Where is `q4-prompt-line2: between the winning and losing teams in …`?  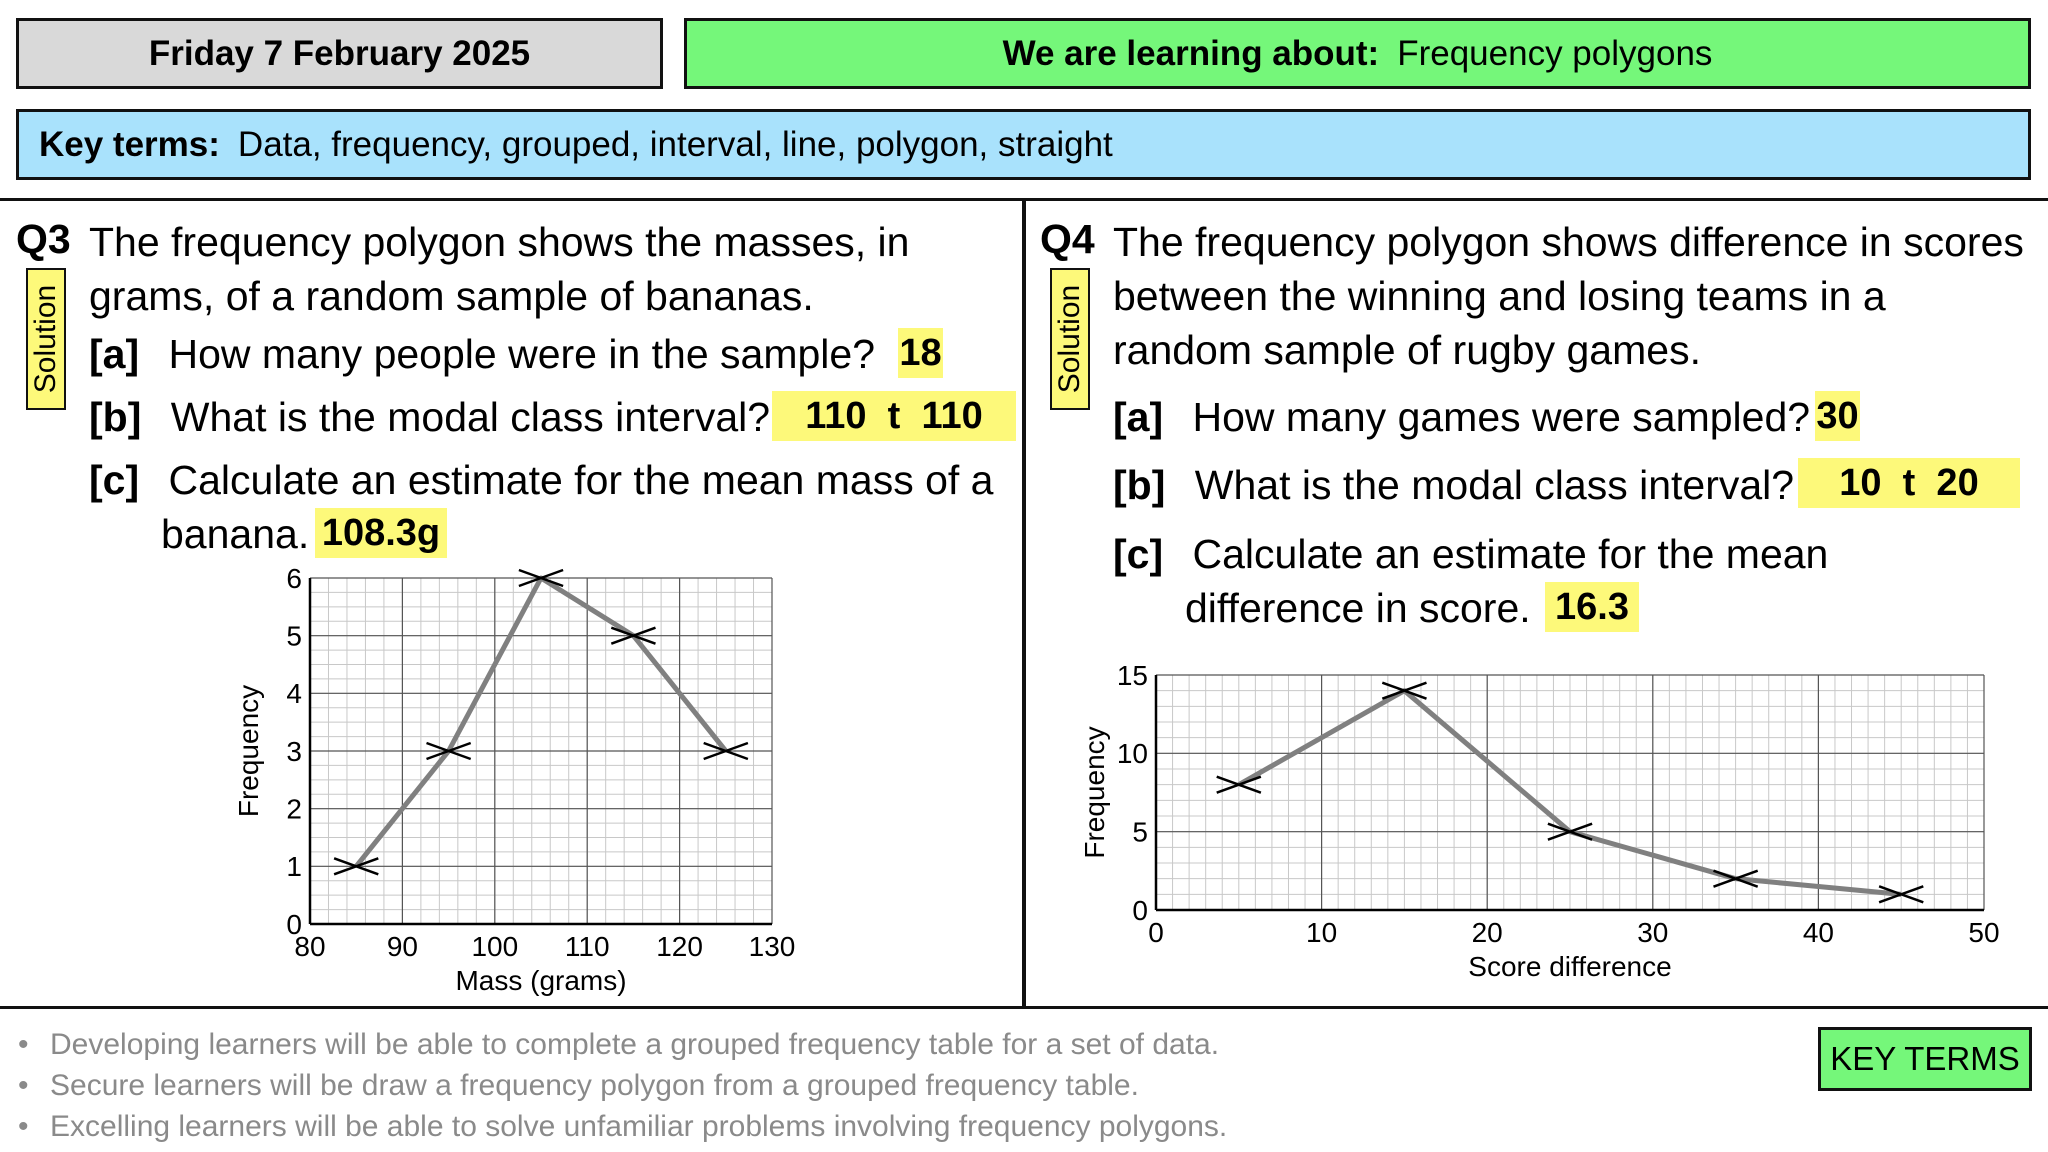 q4-prompt-line2: between the winning and losing teams in … is located at coordinates (1499, 296).